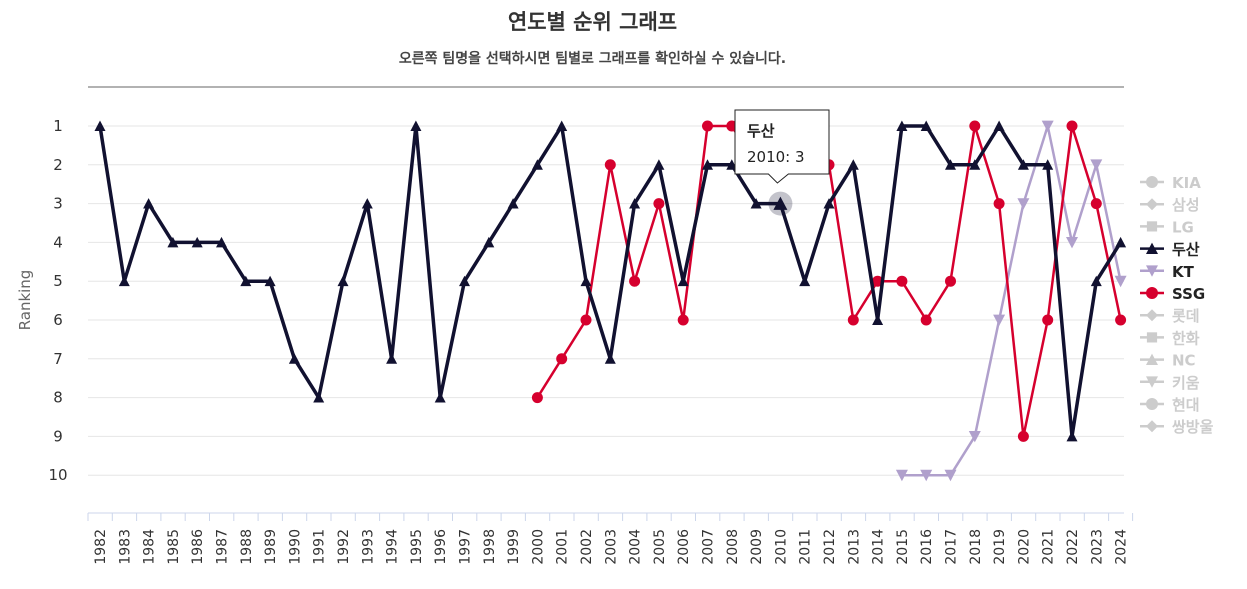 Image resolution: width=1247 pixels, height=589 pixels. What do you see at coordinates (271, 547) in the screenshot?
I see `x-tick-label: 1989` at bounding box center [271, 547].